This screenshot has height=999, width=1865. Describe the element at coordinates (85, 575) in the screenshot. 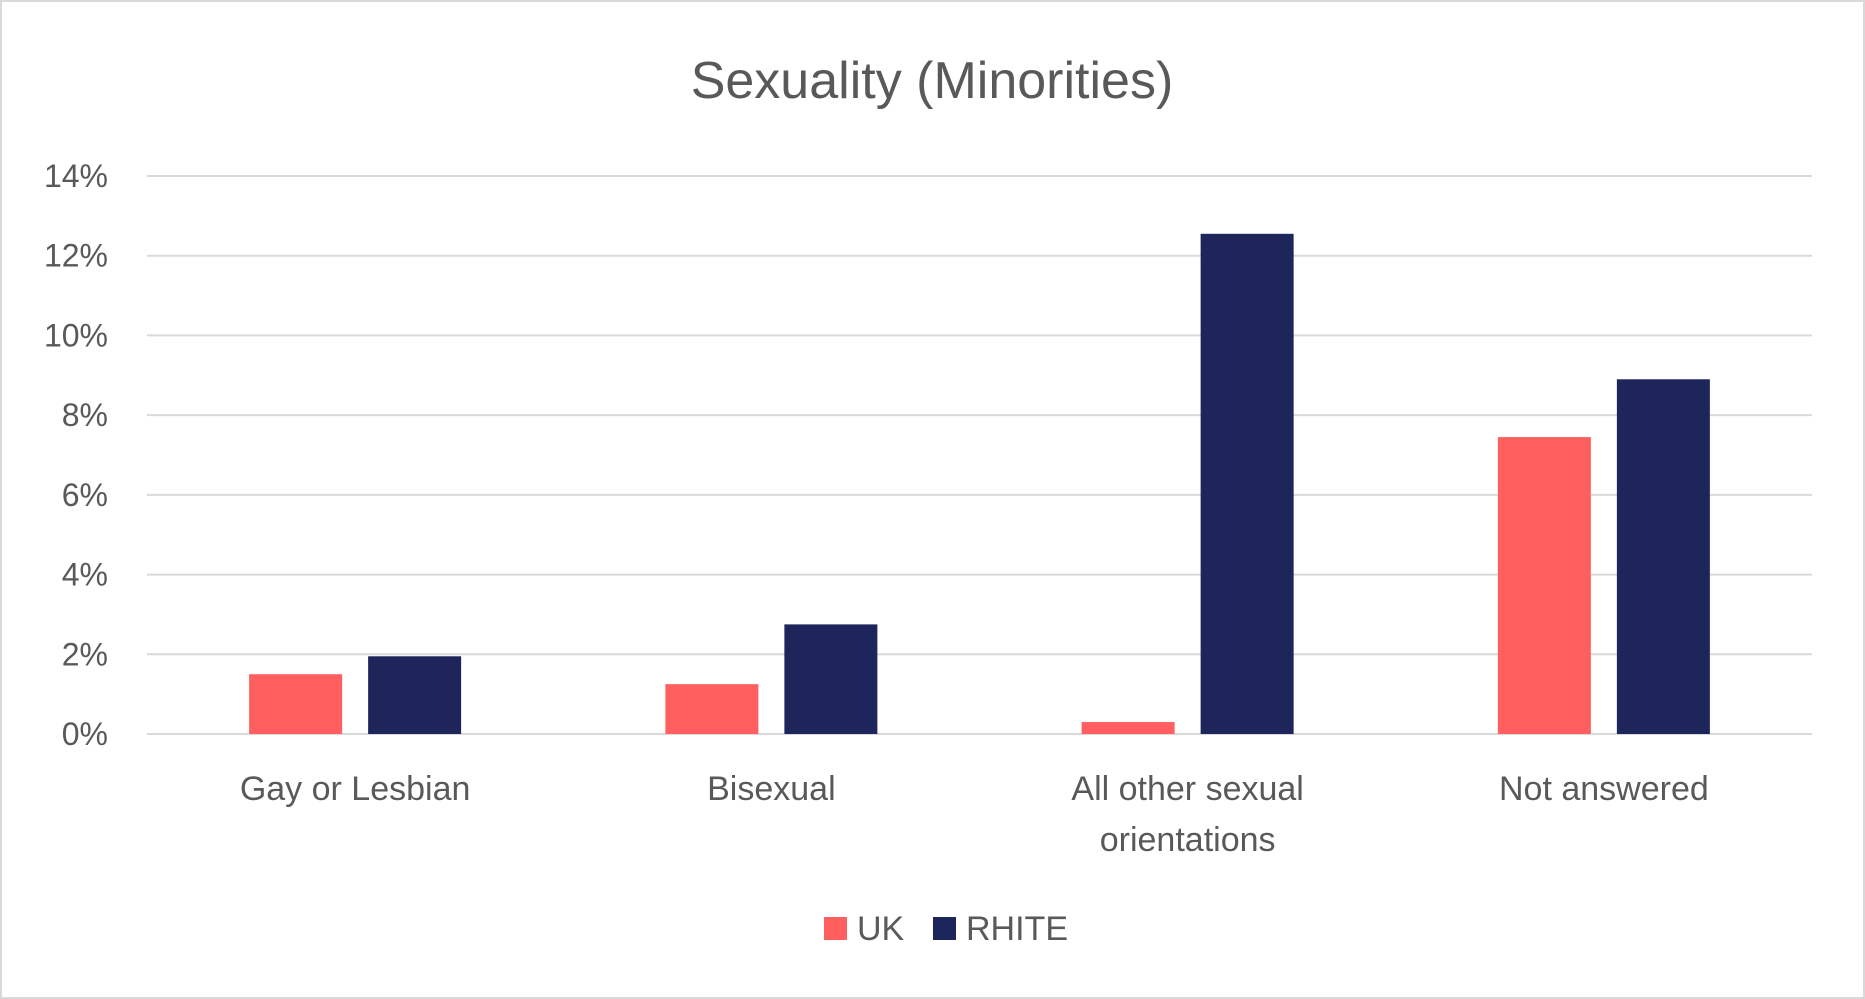

I see `y-tick-label-2: 4%` at that location.